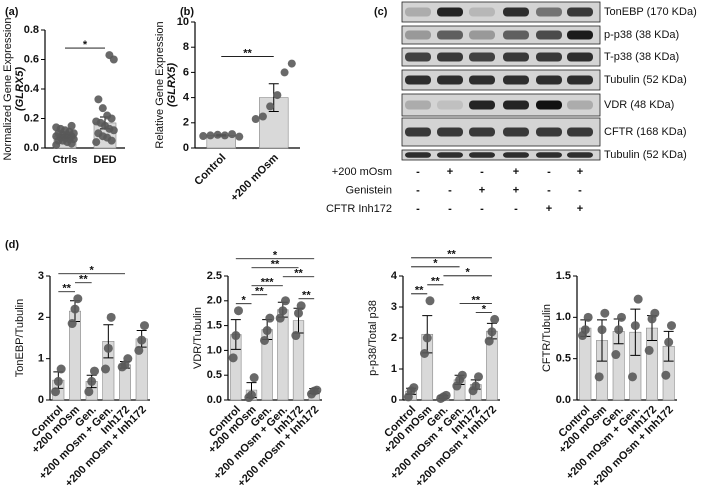  What do you see at coordinates (160, 84) in the screenshot?
I see `y-axis-label: Relative Gene Expression` at bounding box center [160, 84].